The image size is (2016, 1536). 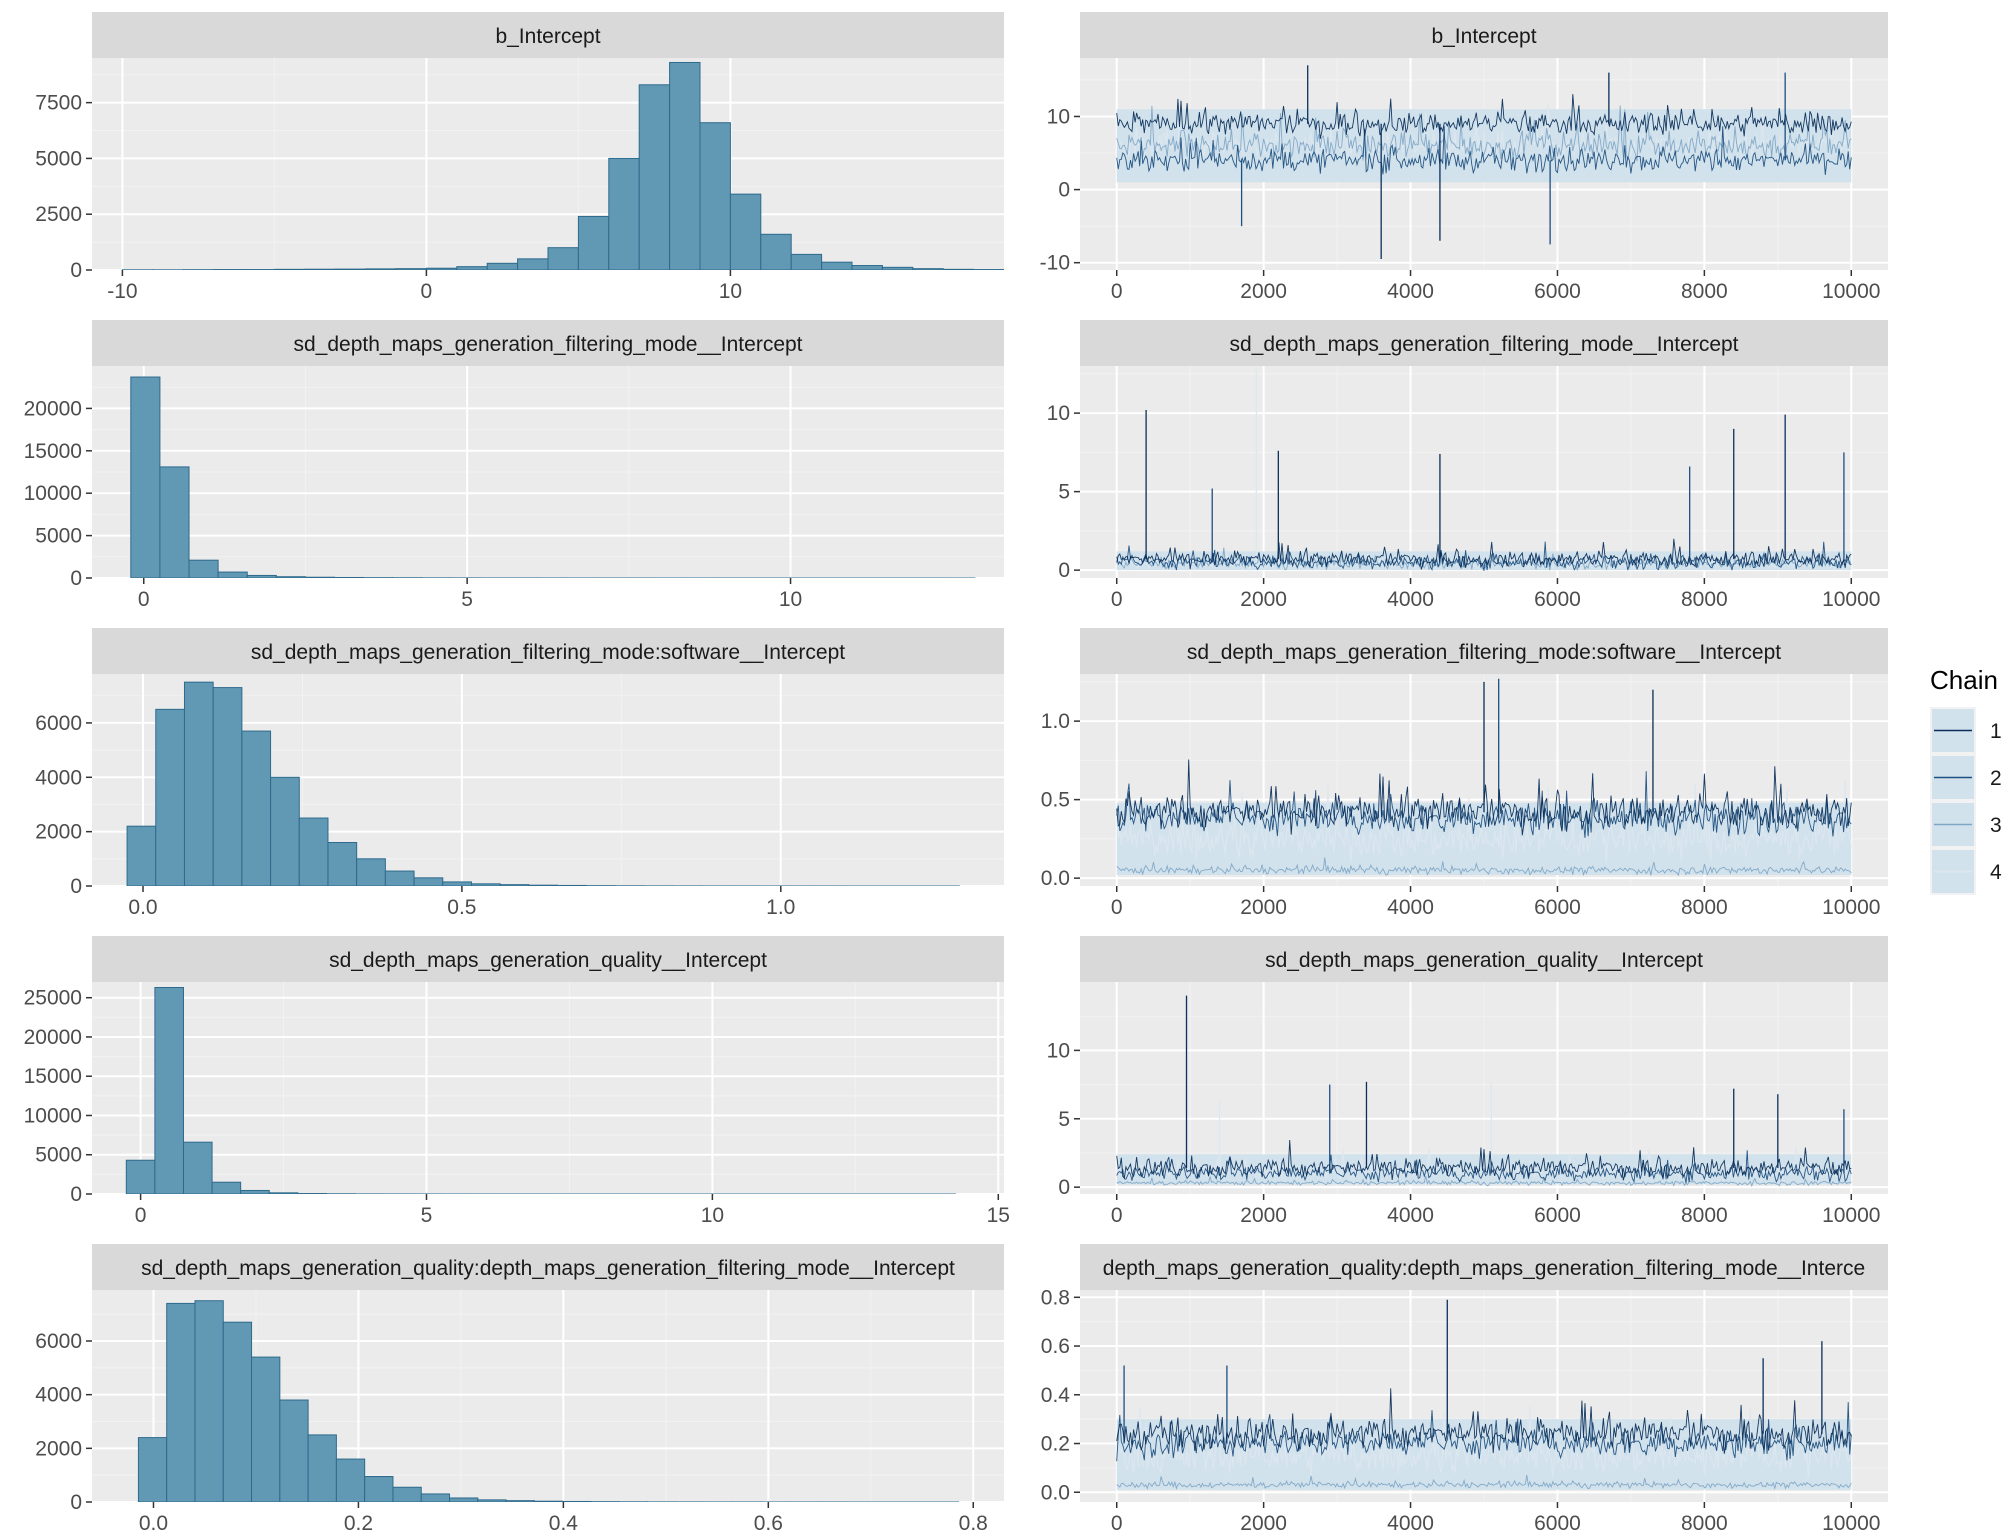 What do you see at coordinates (730, 291) in the screenshot?
I see `x-tick-label: 10` at bounding box center [730, 291].